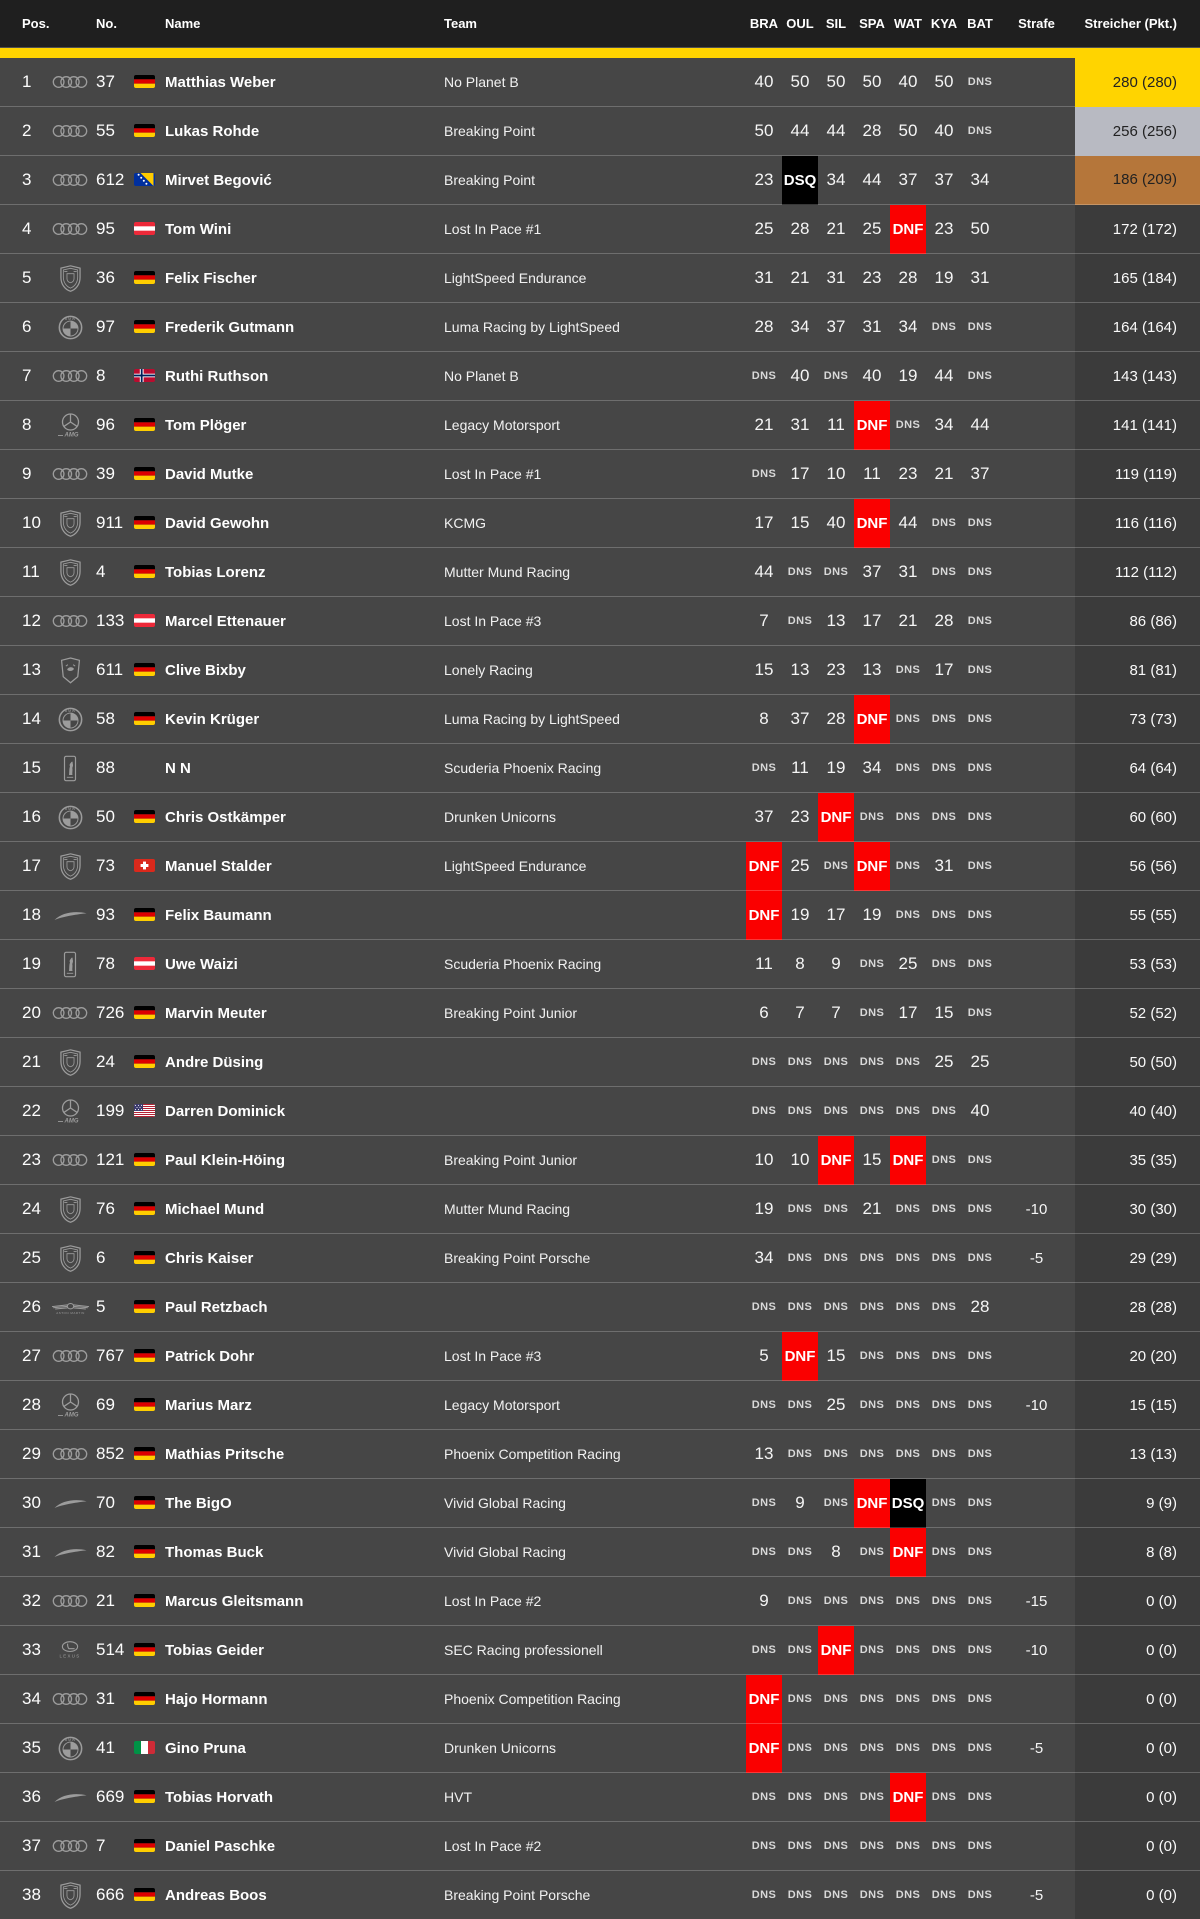 The height and width of the screenshot is (1919, 1200). I want to click on total-points: 55 (55), so click(1137, 915).